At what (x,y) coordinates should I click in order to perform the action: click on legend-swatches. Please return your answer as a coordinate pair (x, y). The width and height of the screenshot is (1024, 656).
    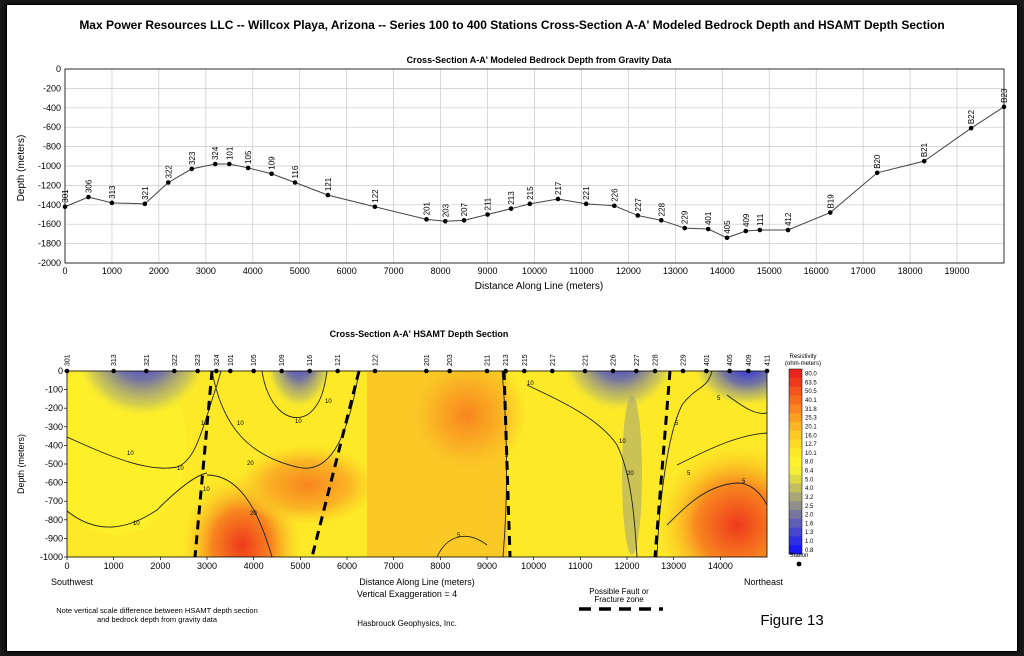
    Looking at the image, I should click on (795, 461).